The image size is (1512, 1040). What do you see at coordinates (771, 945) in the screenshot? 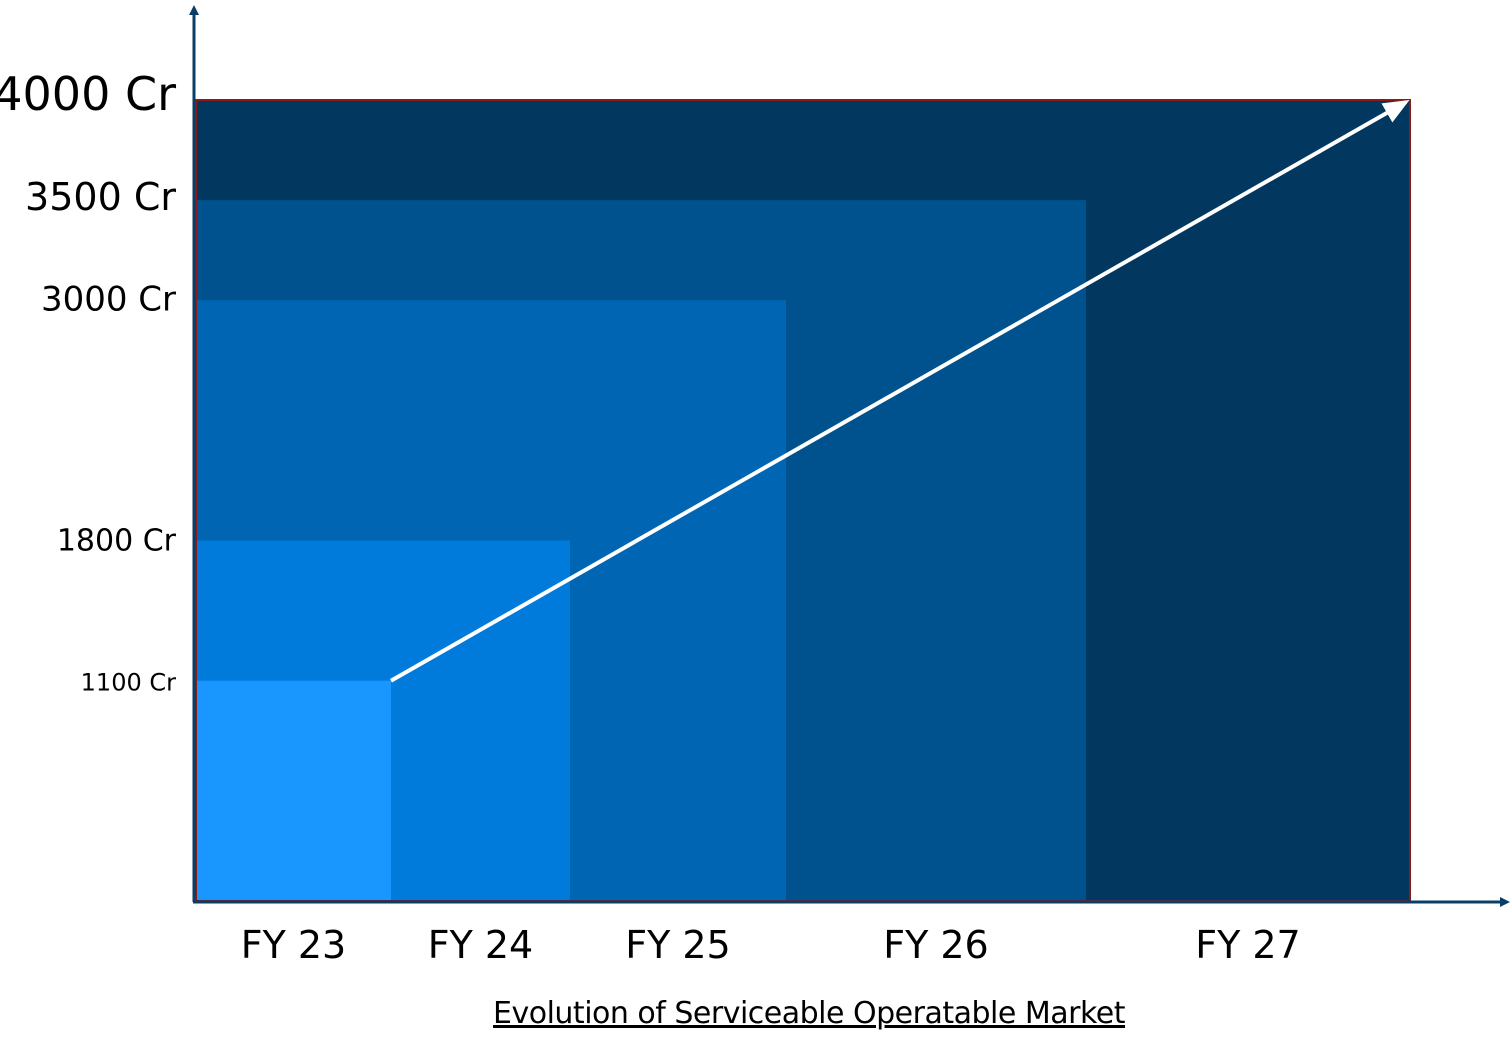
I see `x-axis-labels: FY 23 FY 24 FY 25 FY 26 FY 27` at bounding box center [771, 945].